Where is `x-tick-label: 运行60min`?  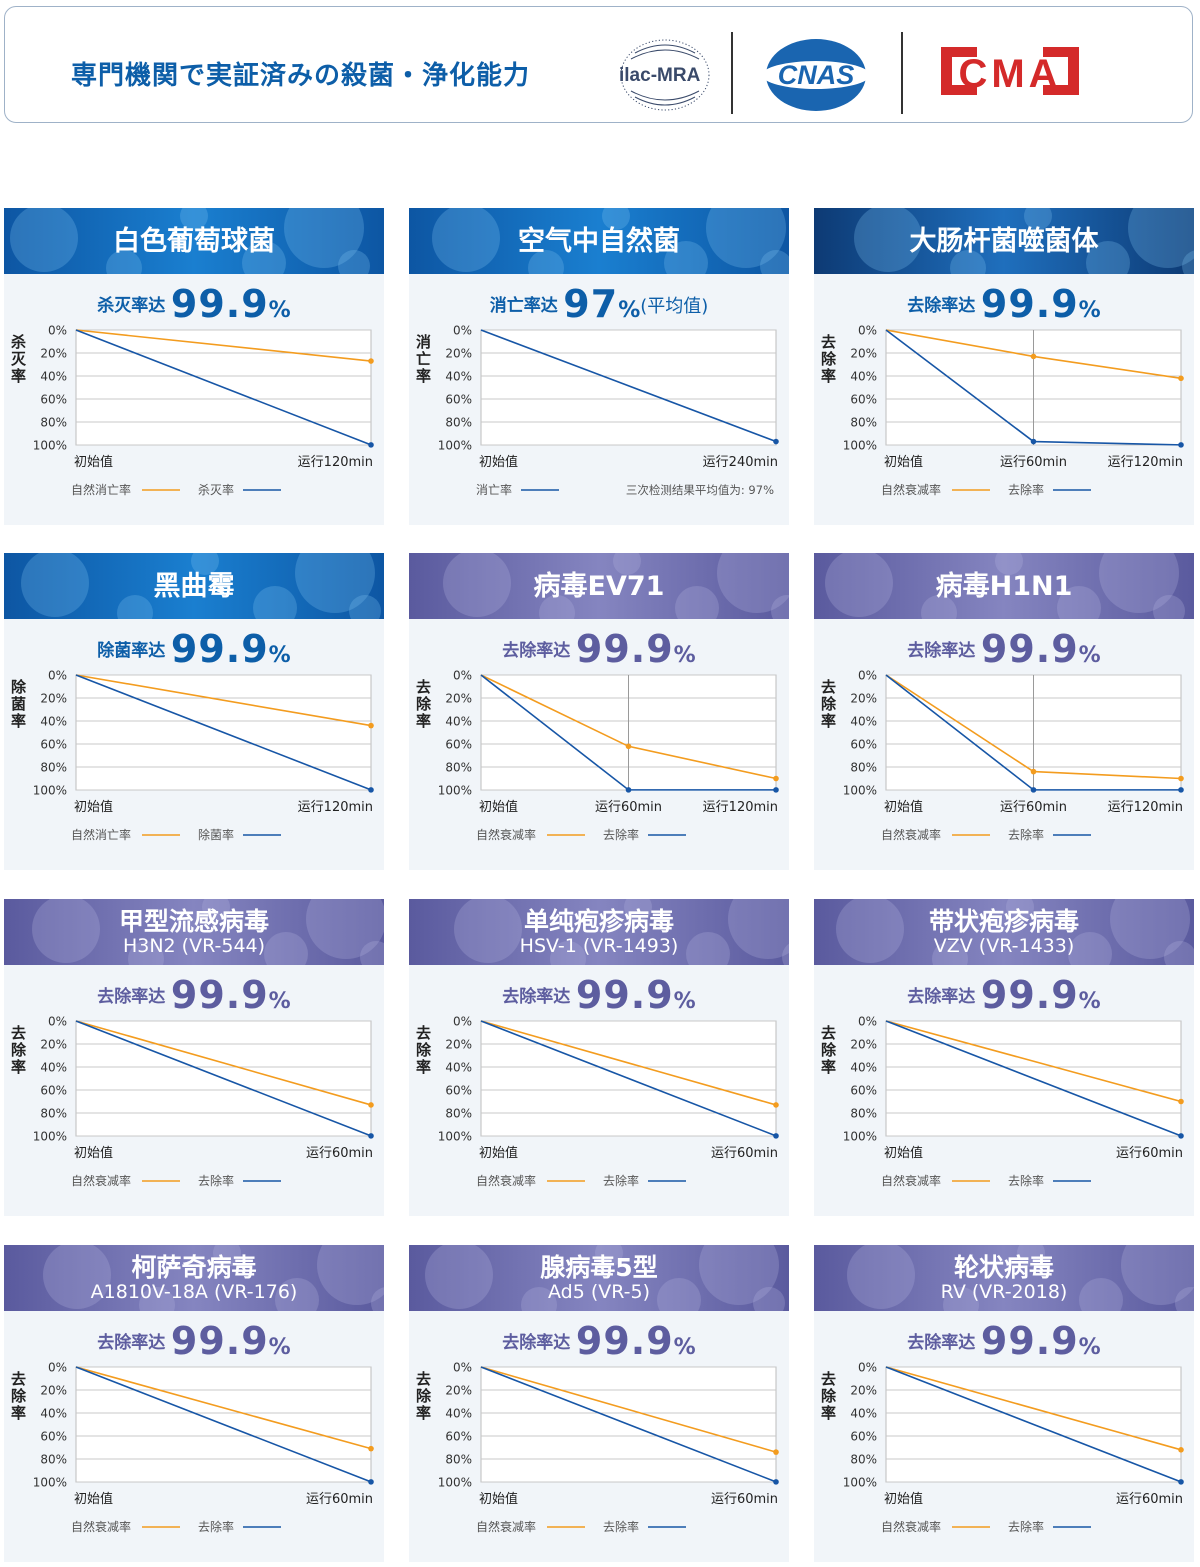 x-tick-label: 运行60min is located at coordinates (1033, 807).